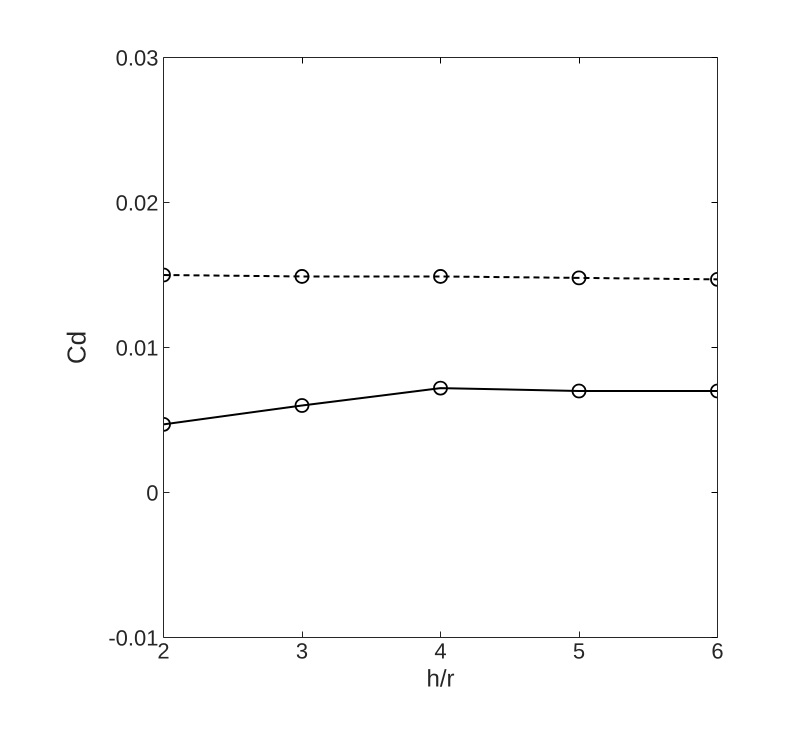  What do you see at coordinates (137, 348) in the screenshot?
I see `y-tick-label: 0.01` at bounding box center [137, 348].